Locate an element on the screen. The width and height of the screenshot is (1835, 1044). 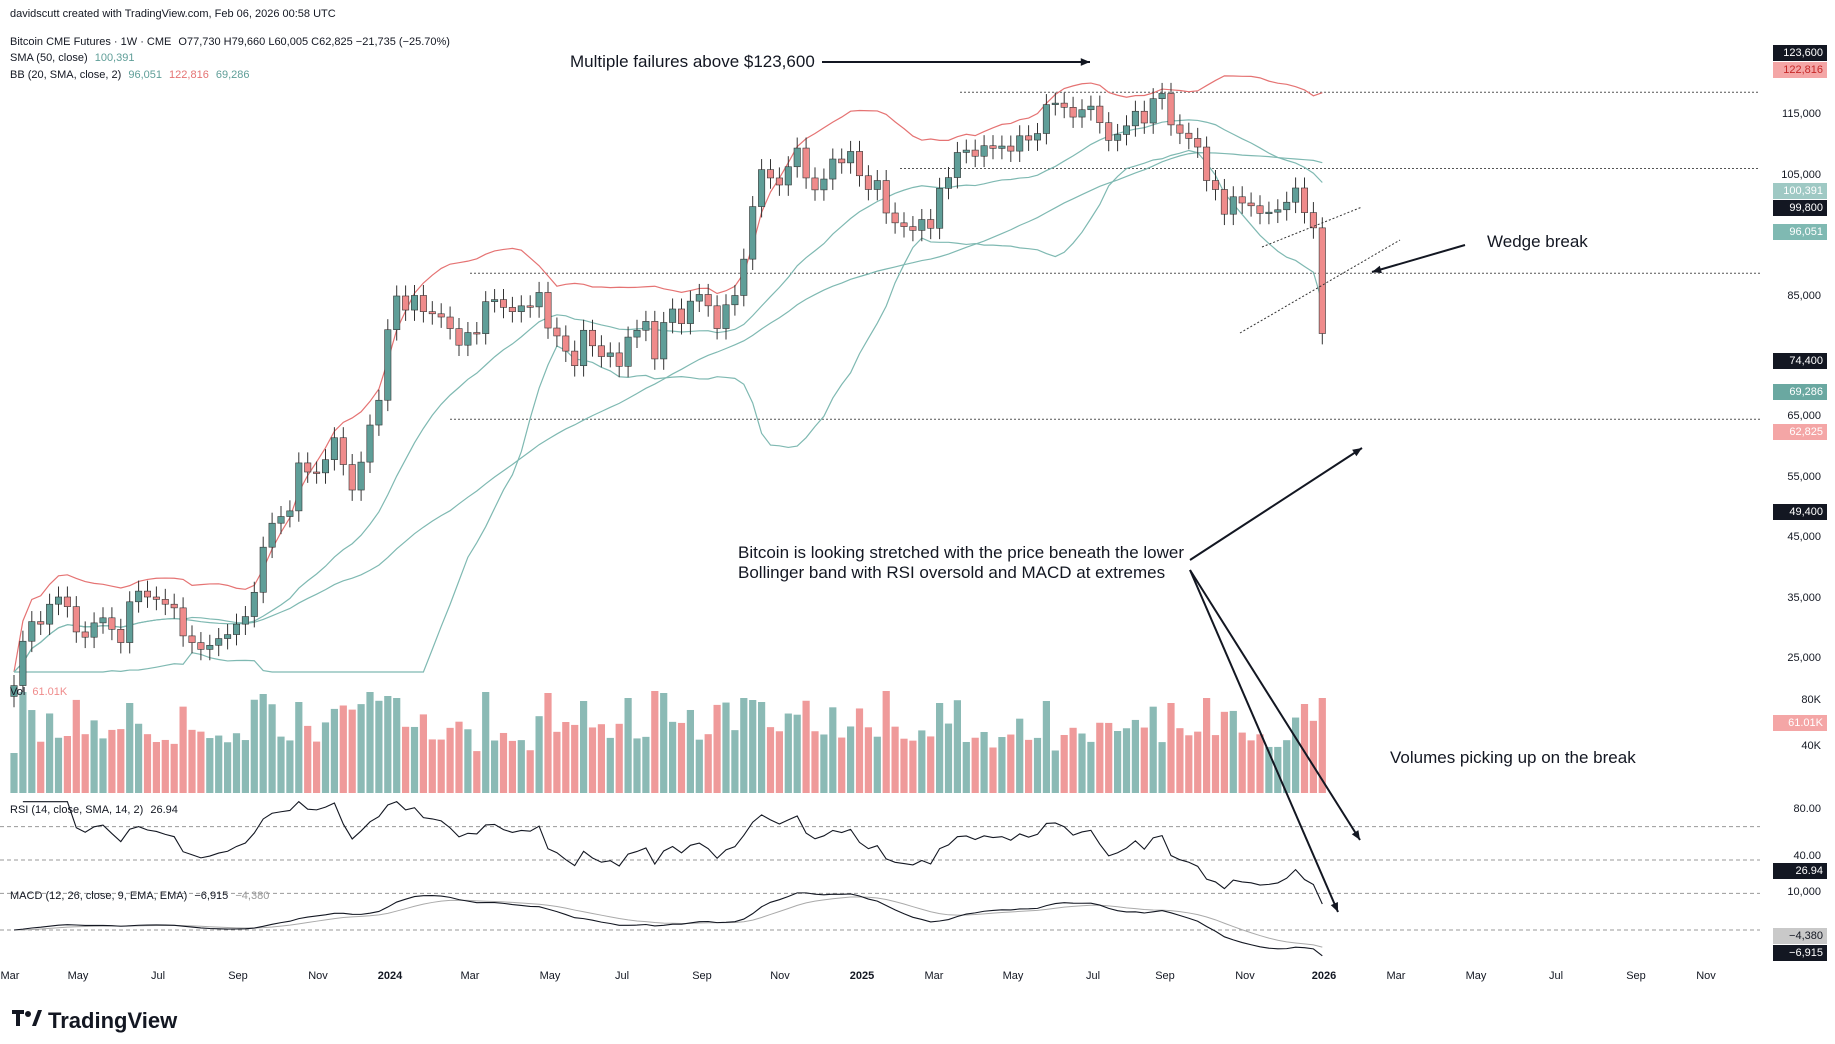
macd-value: −6,915 is located at coordinates (211, 896).